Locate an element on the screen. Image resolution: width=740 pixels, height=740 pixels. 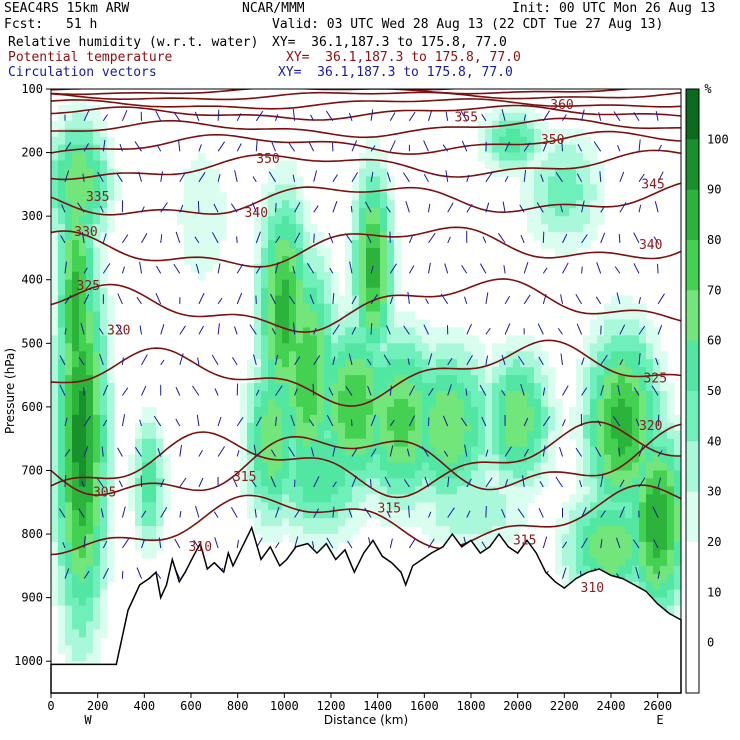
theta-contour-line is located at coordinates (366, 128).